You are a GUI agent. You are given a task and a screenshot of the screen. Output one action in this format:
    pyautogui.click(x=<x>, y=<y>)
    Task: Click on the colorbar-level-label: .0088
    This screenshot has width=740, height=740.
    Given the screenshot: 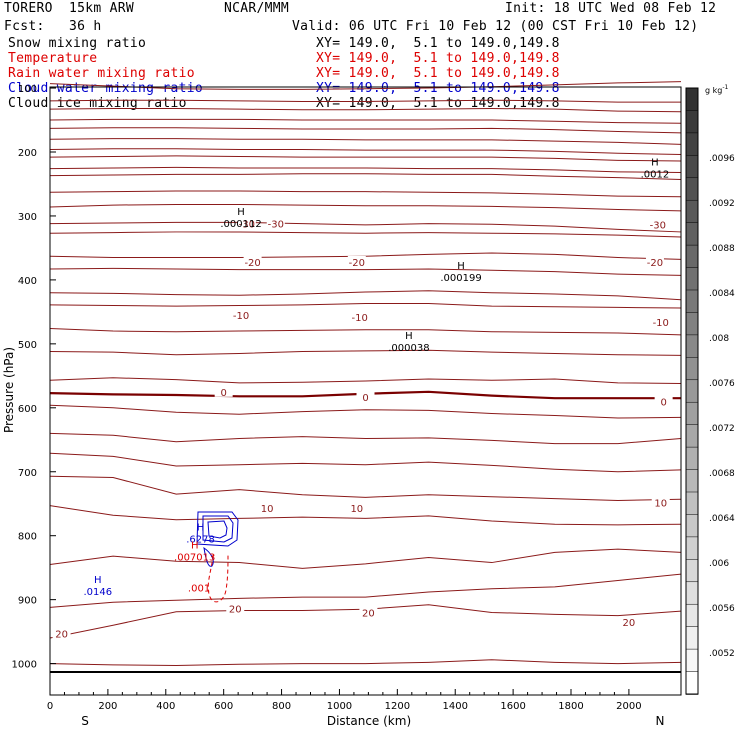 What is the action you would take?
    pyautogui.click(x=722, y=249)
    